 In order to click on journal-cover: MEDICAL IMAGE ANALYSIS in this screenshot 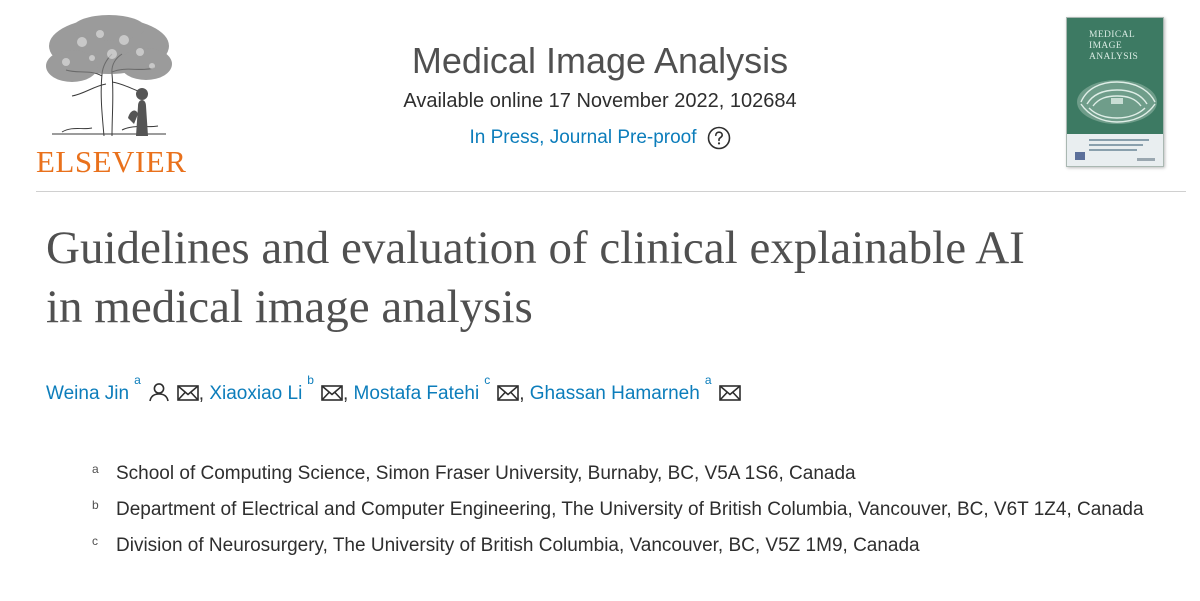, I will do `click(1115, 92)`.